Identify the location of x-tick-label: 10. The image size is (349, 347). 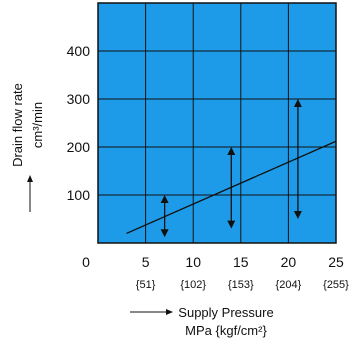
(193, 262).